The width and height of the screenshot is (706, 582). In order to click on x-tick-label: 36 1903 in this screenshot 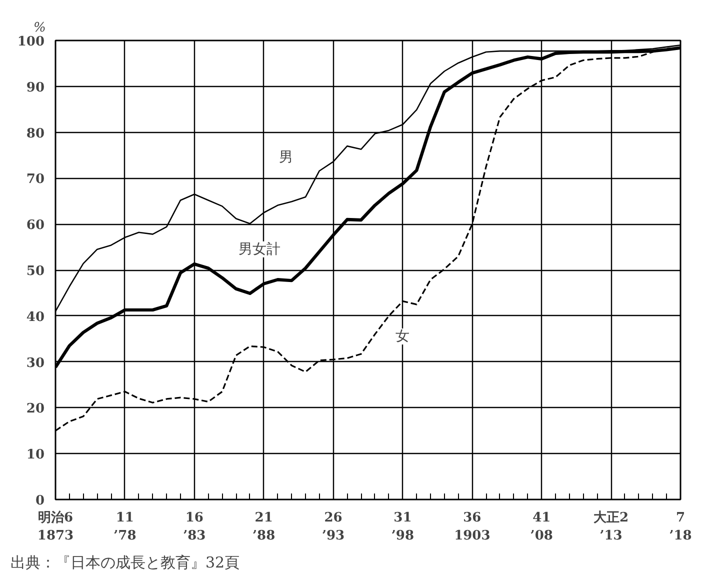, I will do `click(472, 527)`.